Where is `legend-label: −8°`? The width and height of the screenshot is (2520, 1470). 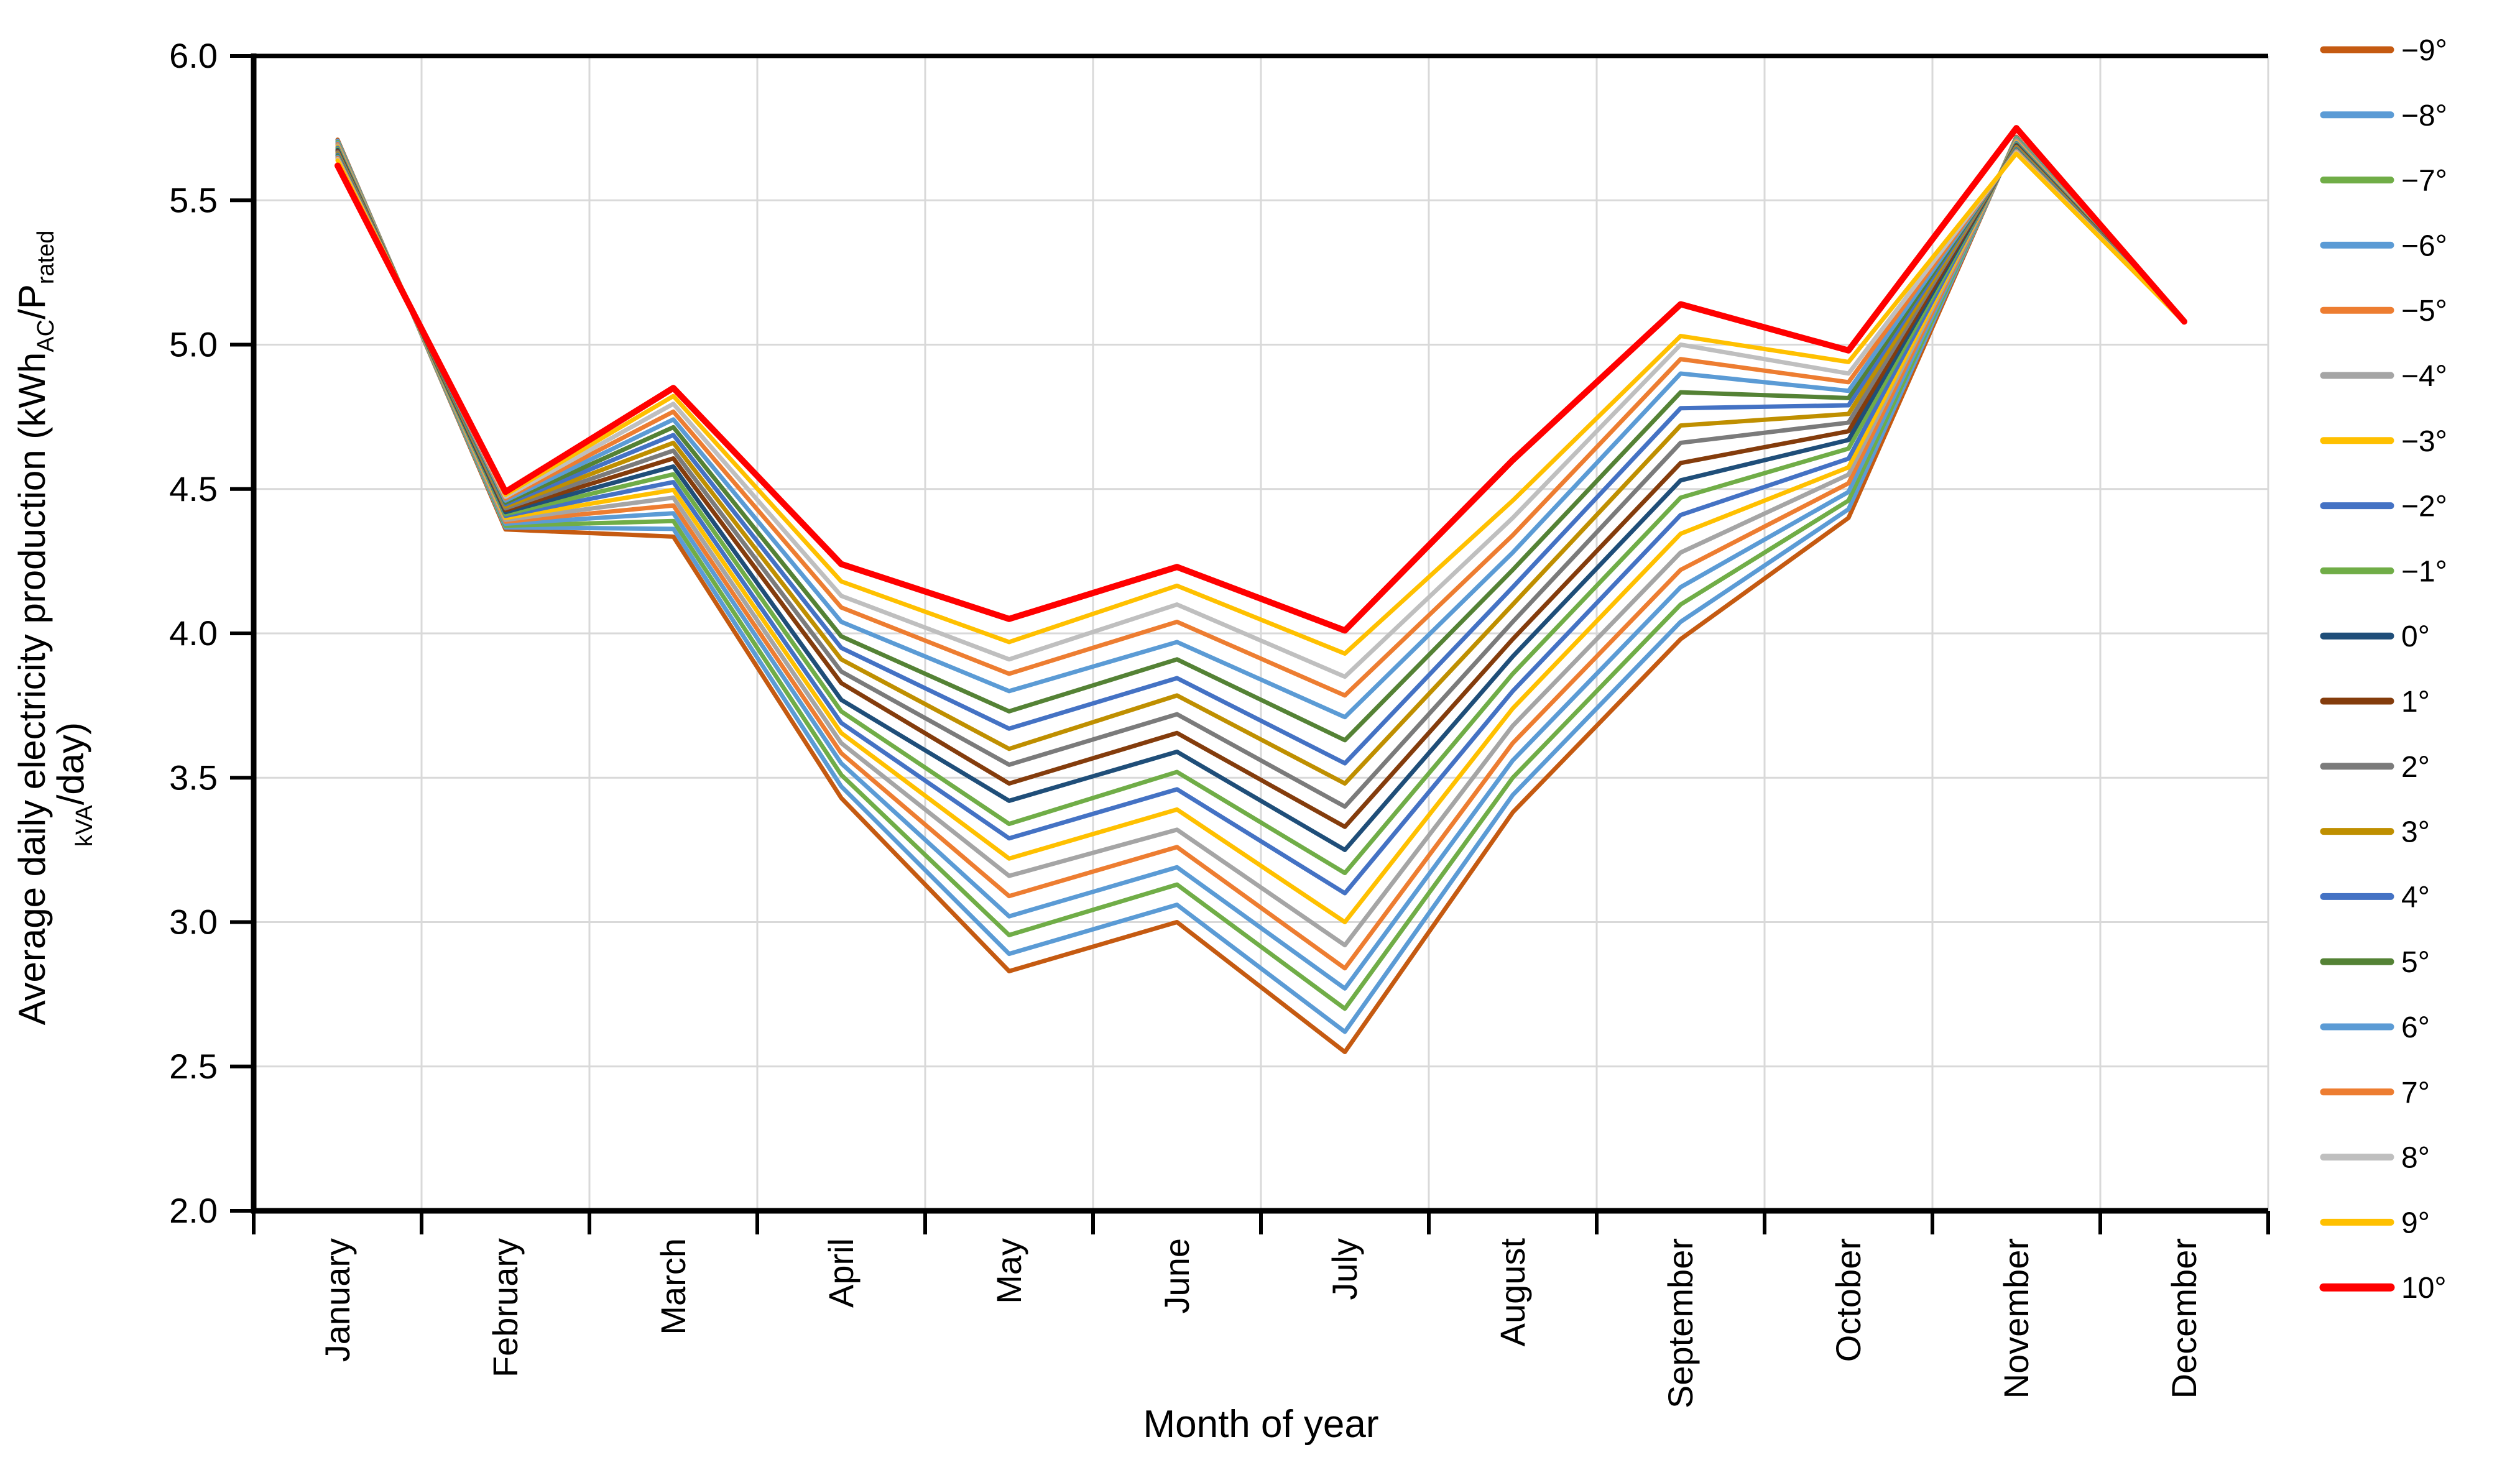
legend-label: −8° is located at coordinates (2424, 115).